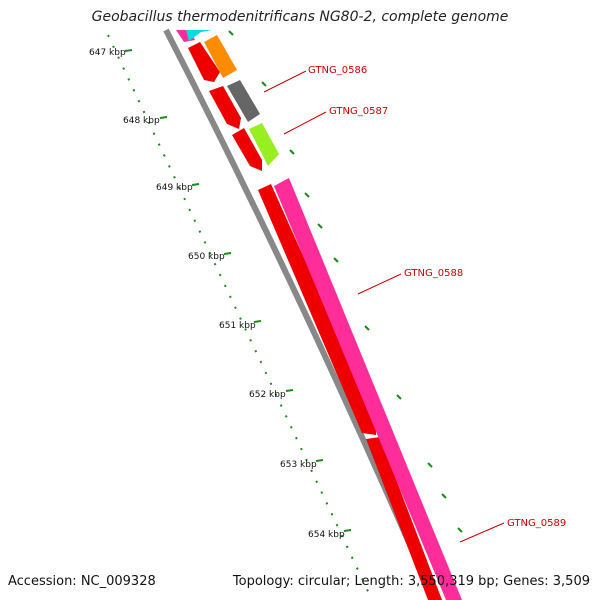 The width and height of the screenshot is (600, 600). I want to click on gene-label: GTNG_0587, so click(358, 111).